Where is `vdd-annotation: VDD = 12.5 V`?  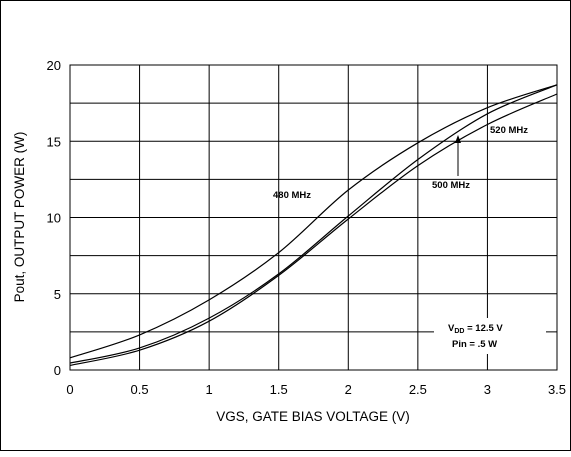 vdd-annotation: VDD = 12.5 V is located at coordinates (475, 329).